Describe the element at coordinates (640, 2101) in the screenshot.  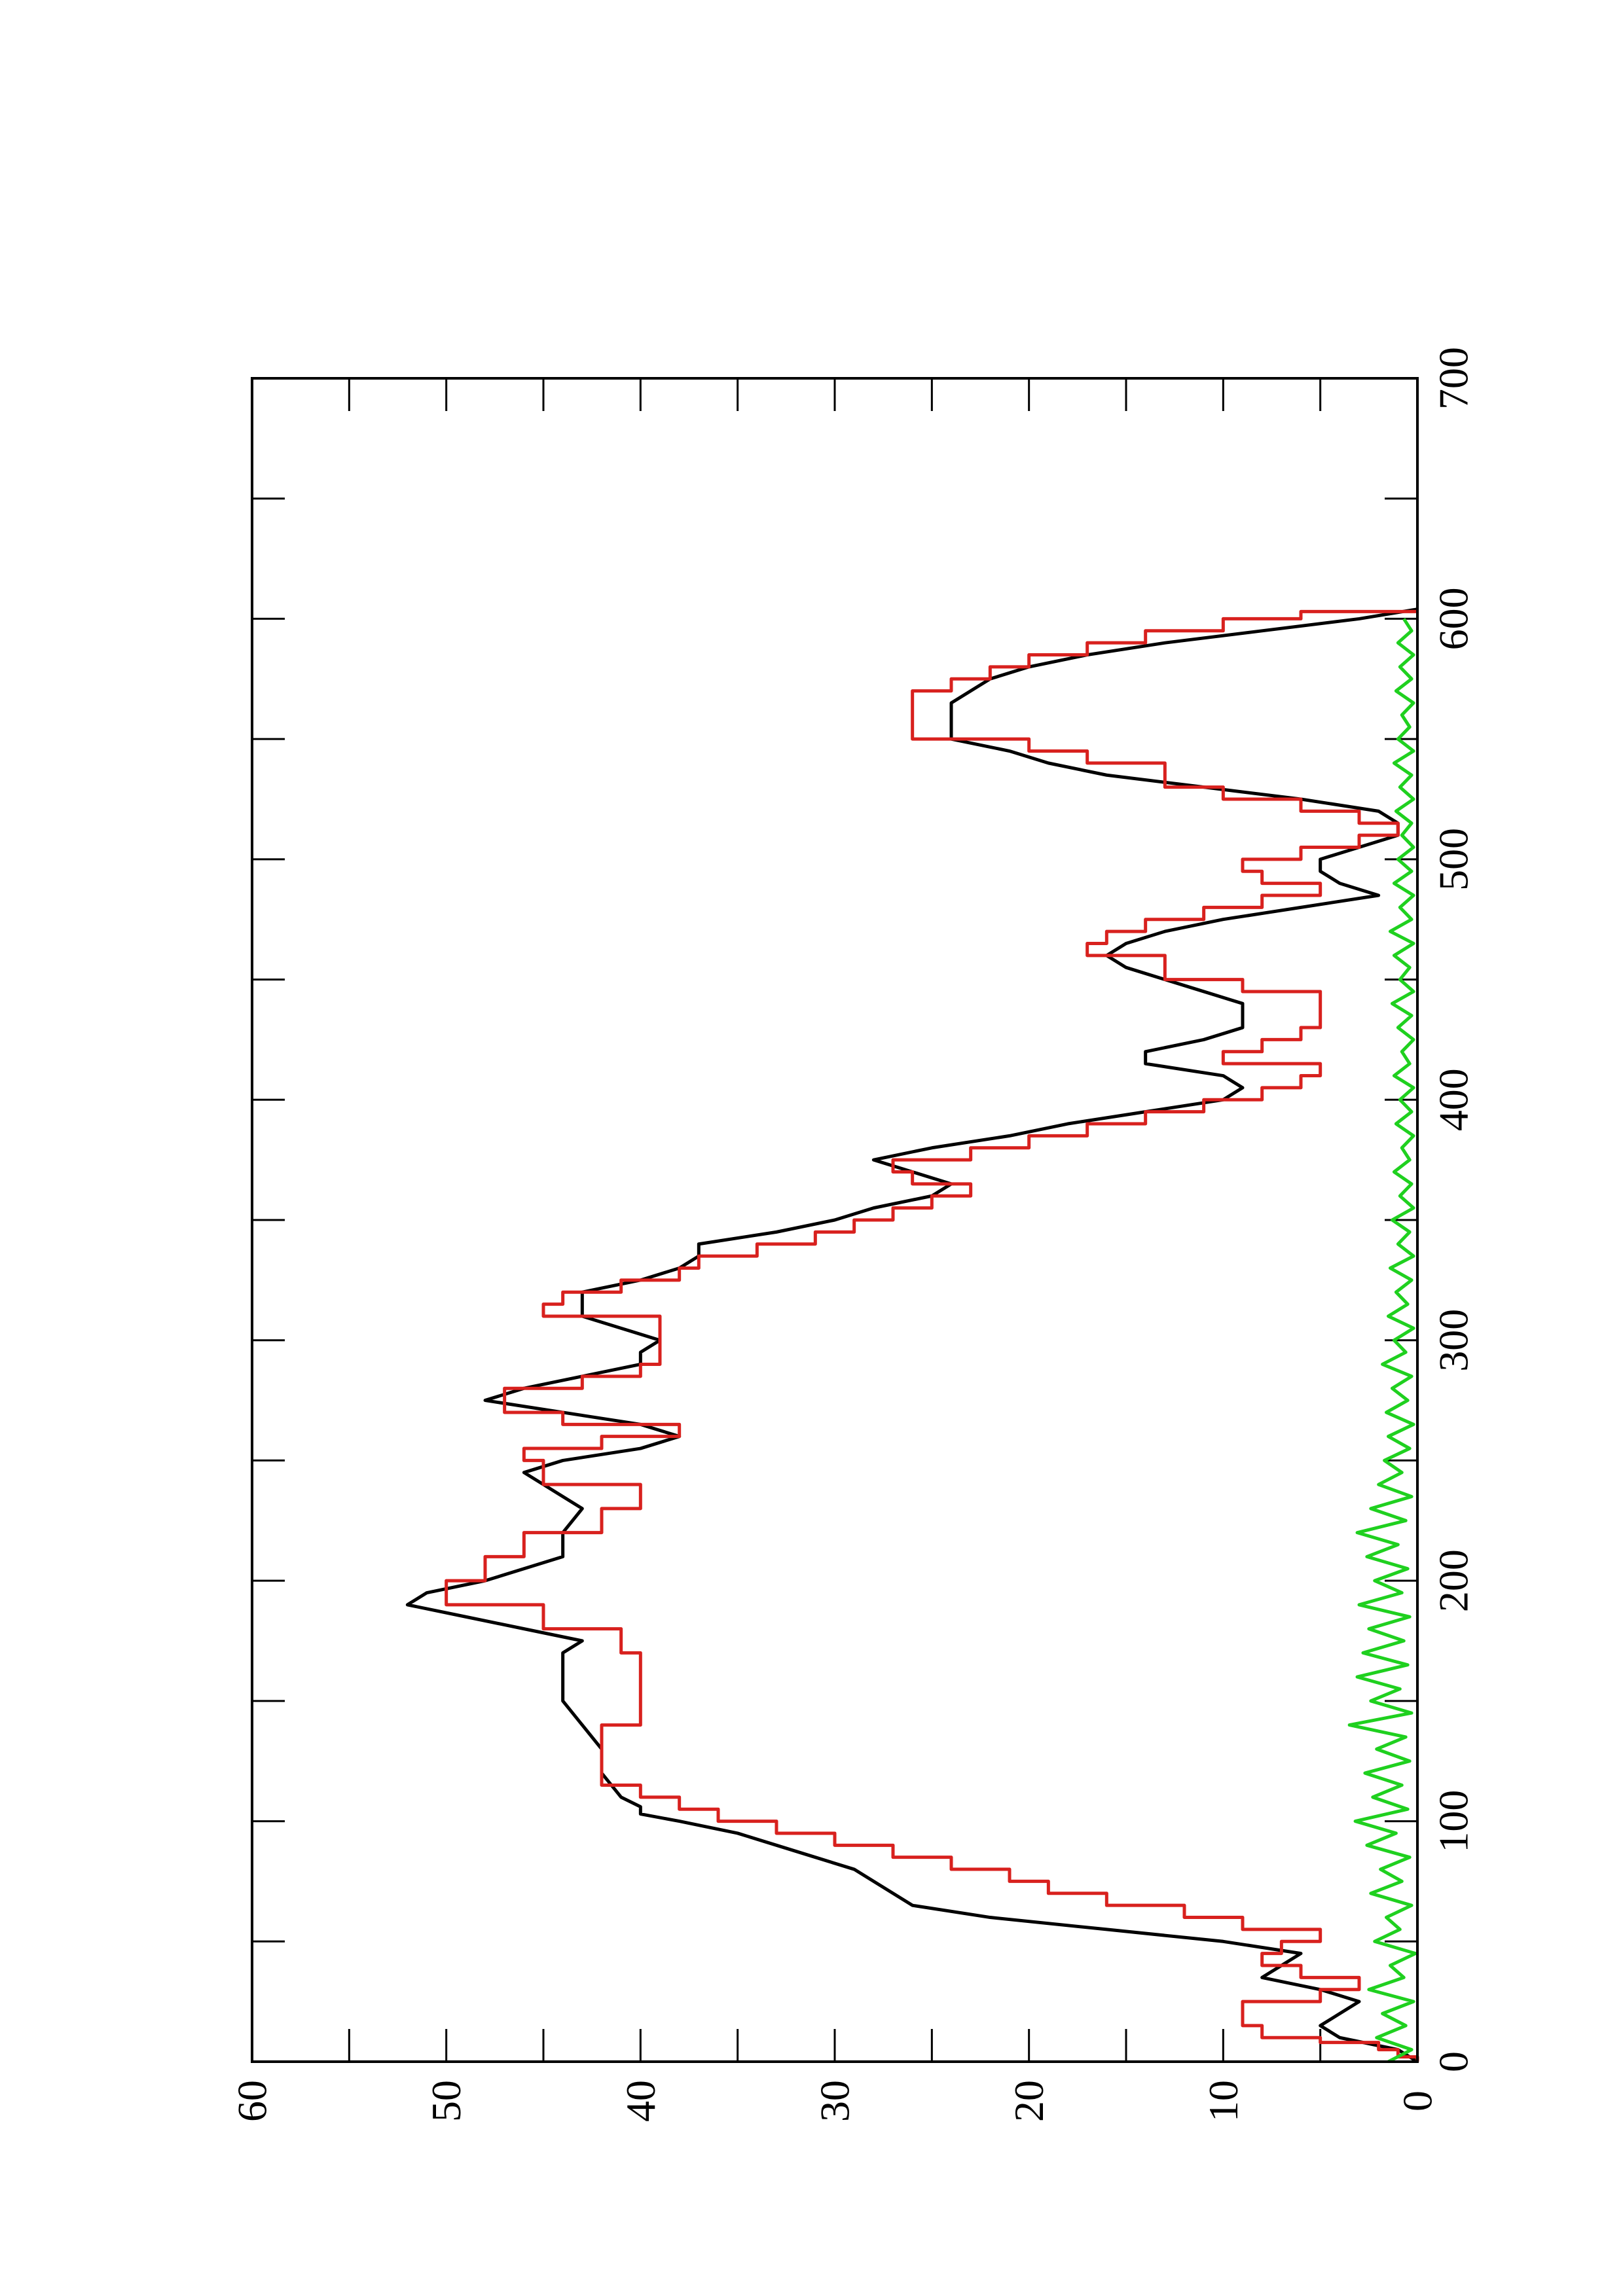
I see `y-tick-label: 40` at that location.